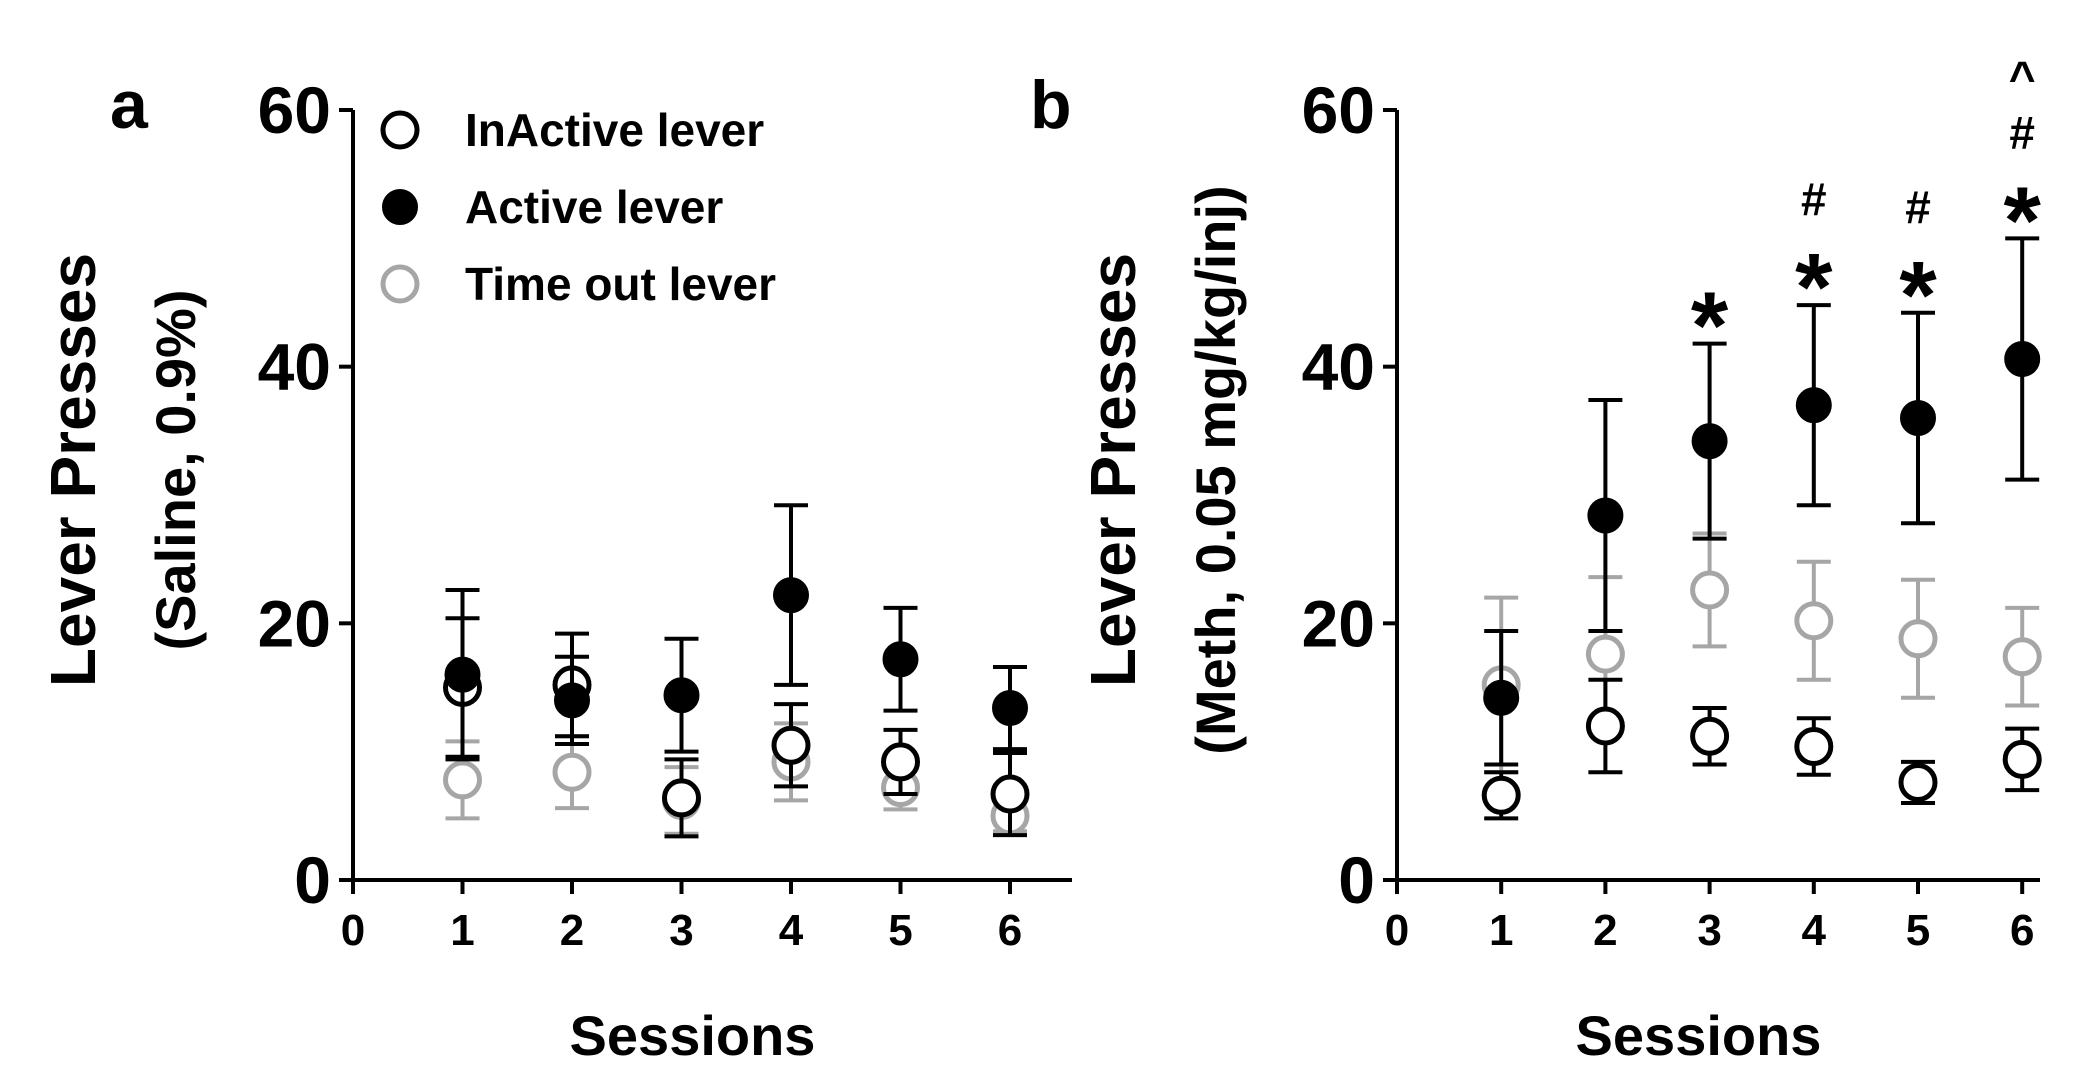 This screenshot has height=1091, width=2095. What do you see at coordinates (175, 469) in the screenshot?
I see `y-axis-label-line2: (Saline, 0.9%)` at bounding box center [175, 469].